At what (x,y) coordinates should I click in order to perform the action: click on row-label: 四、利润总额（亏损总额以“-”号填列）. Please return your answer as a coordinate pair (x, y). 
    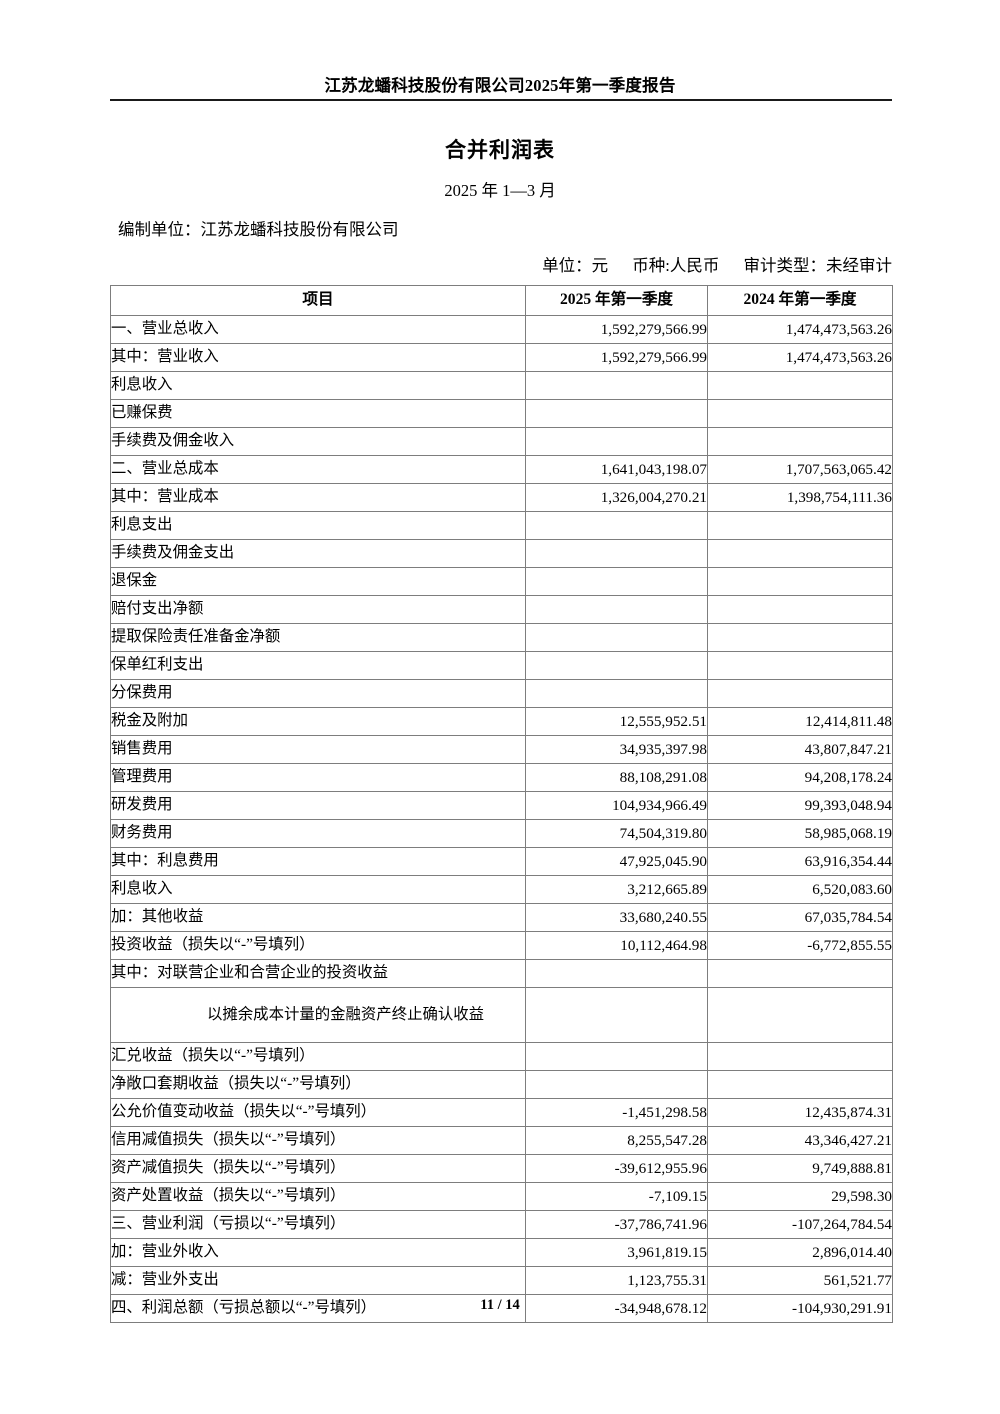
    Looking at the image, I should click on (318, 1308).